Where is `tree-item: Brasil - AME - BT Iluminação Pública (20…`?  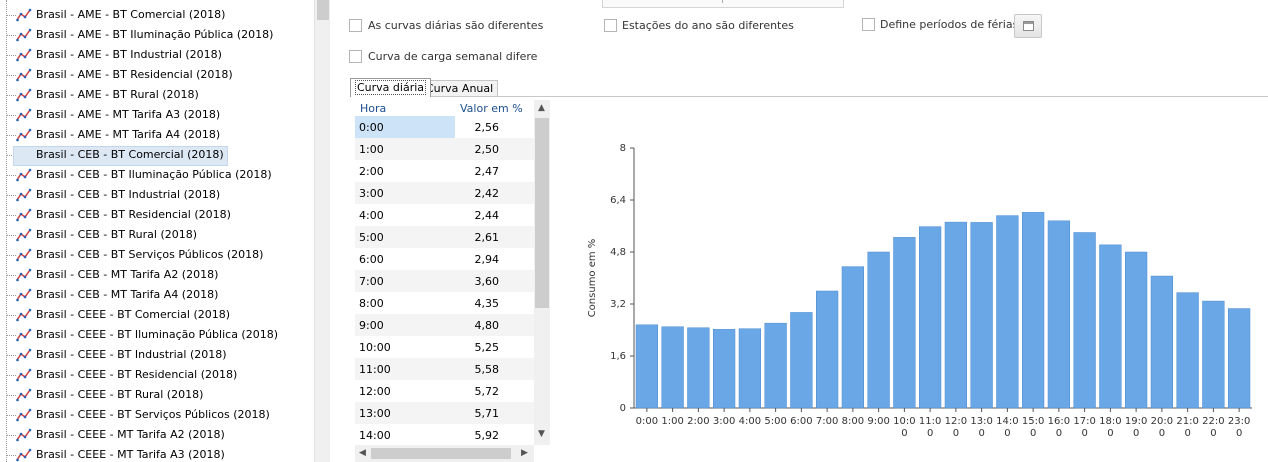 tree-item: Brasil - AME - BT Iluminação Pública (20… is located at coordinates (150, 35).